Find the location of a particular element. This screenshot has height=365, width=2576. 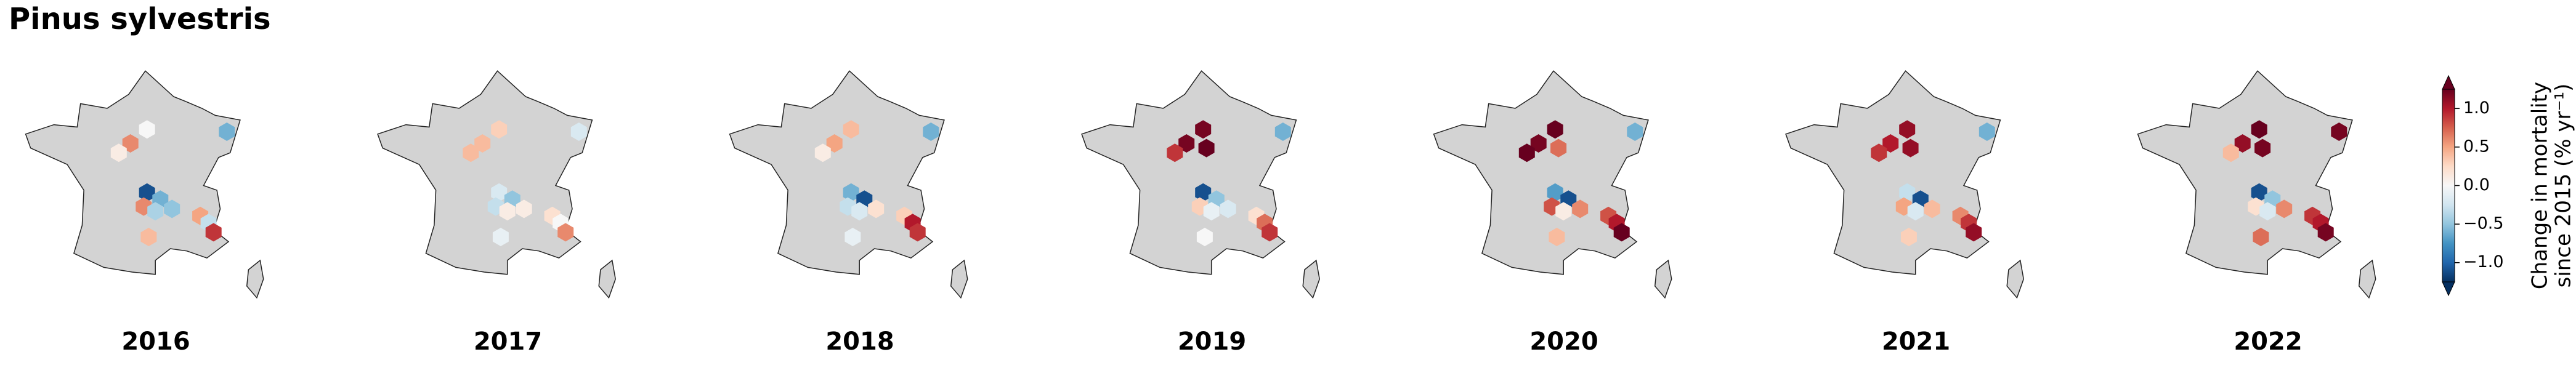

year-label: 2018 is located at coordinates (859, 341).